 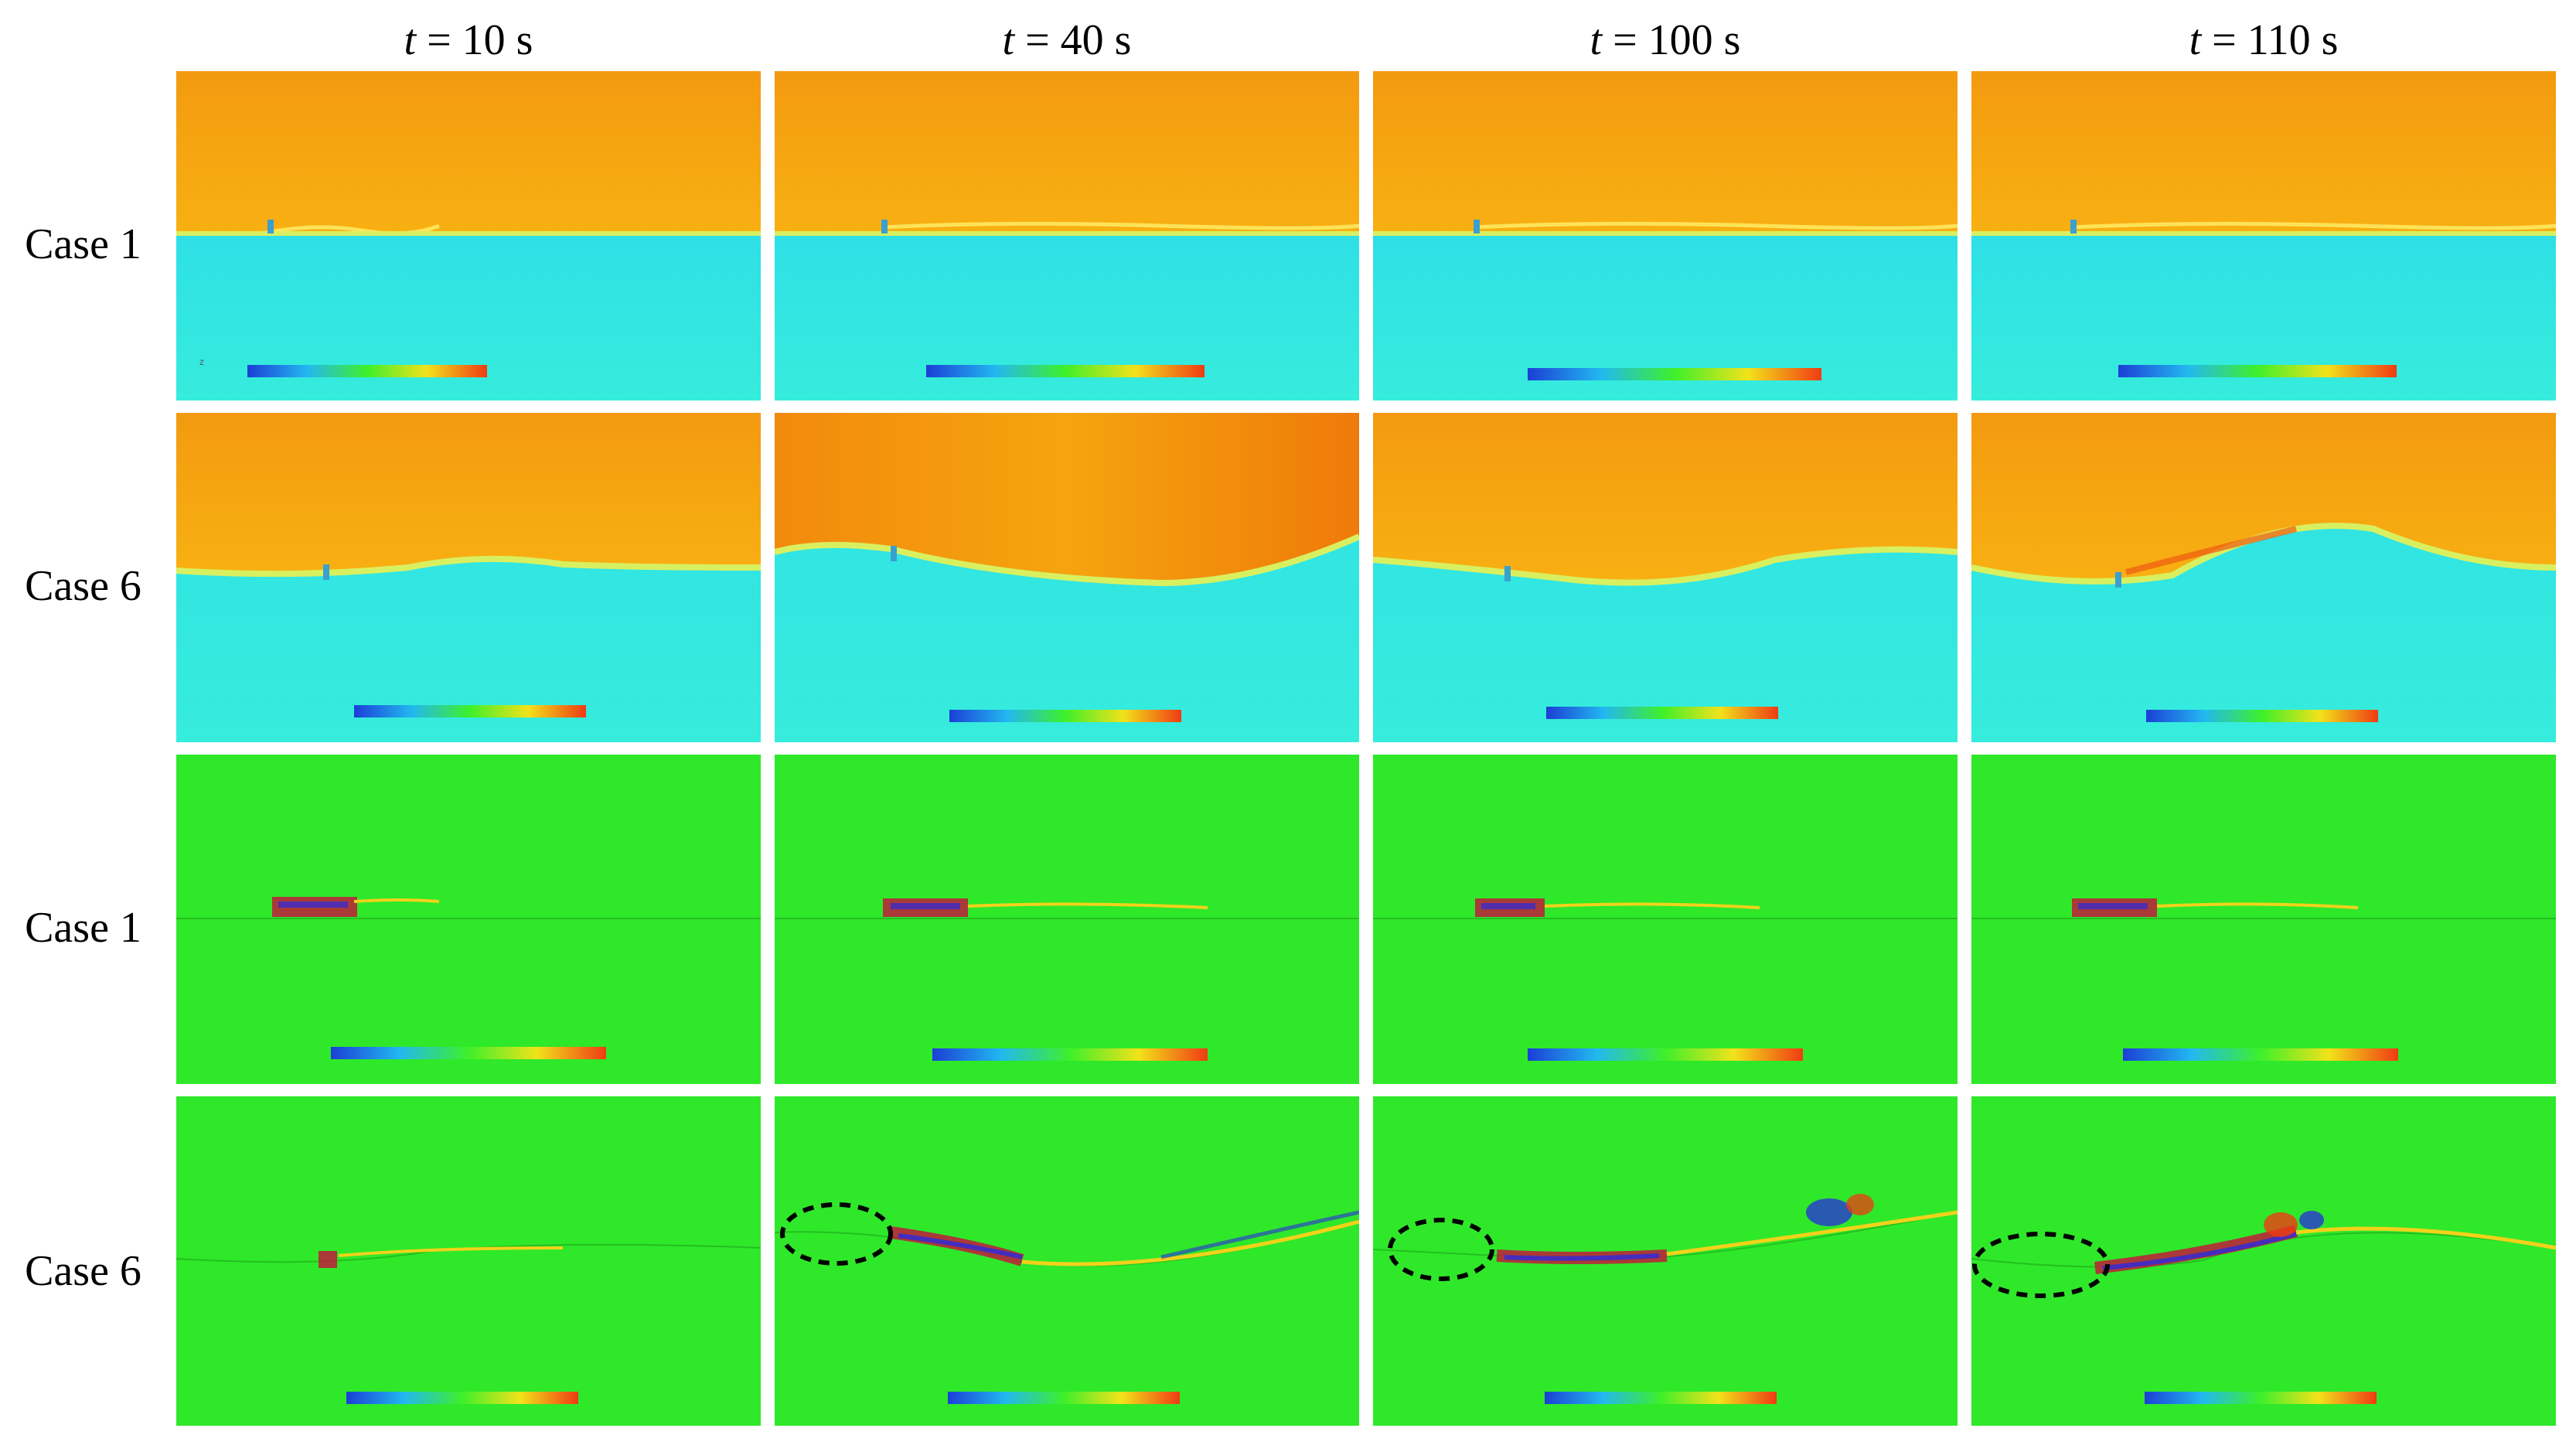 I want to click on panel-case6-vorticity-t110, so click(x=2263, y=1261).